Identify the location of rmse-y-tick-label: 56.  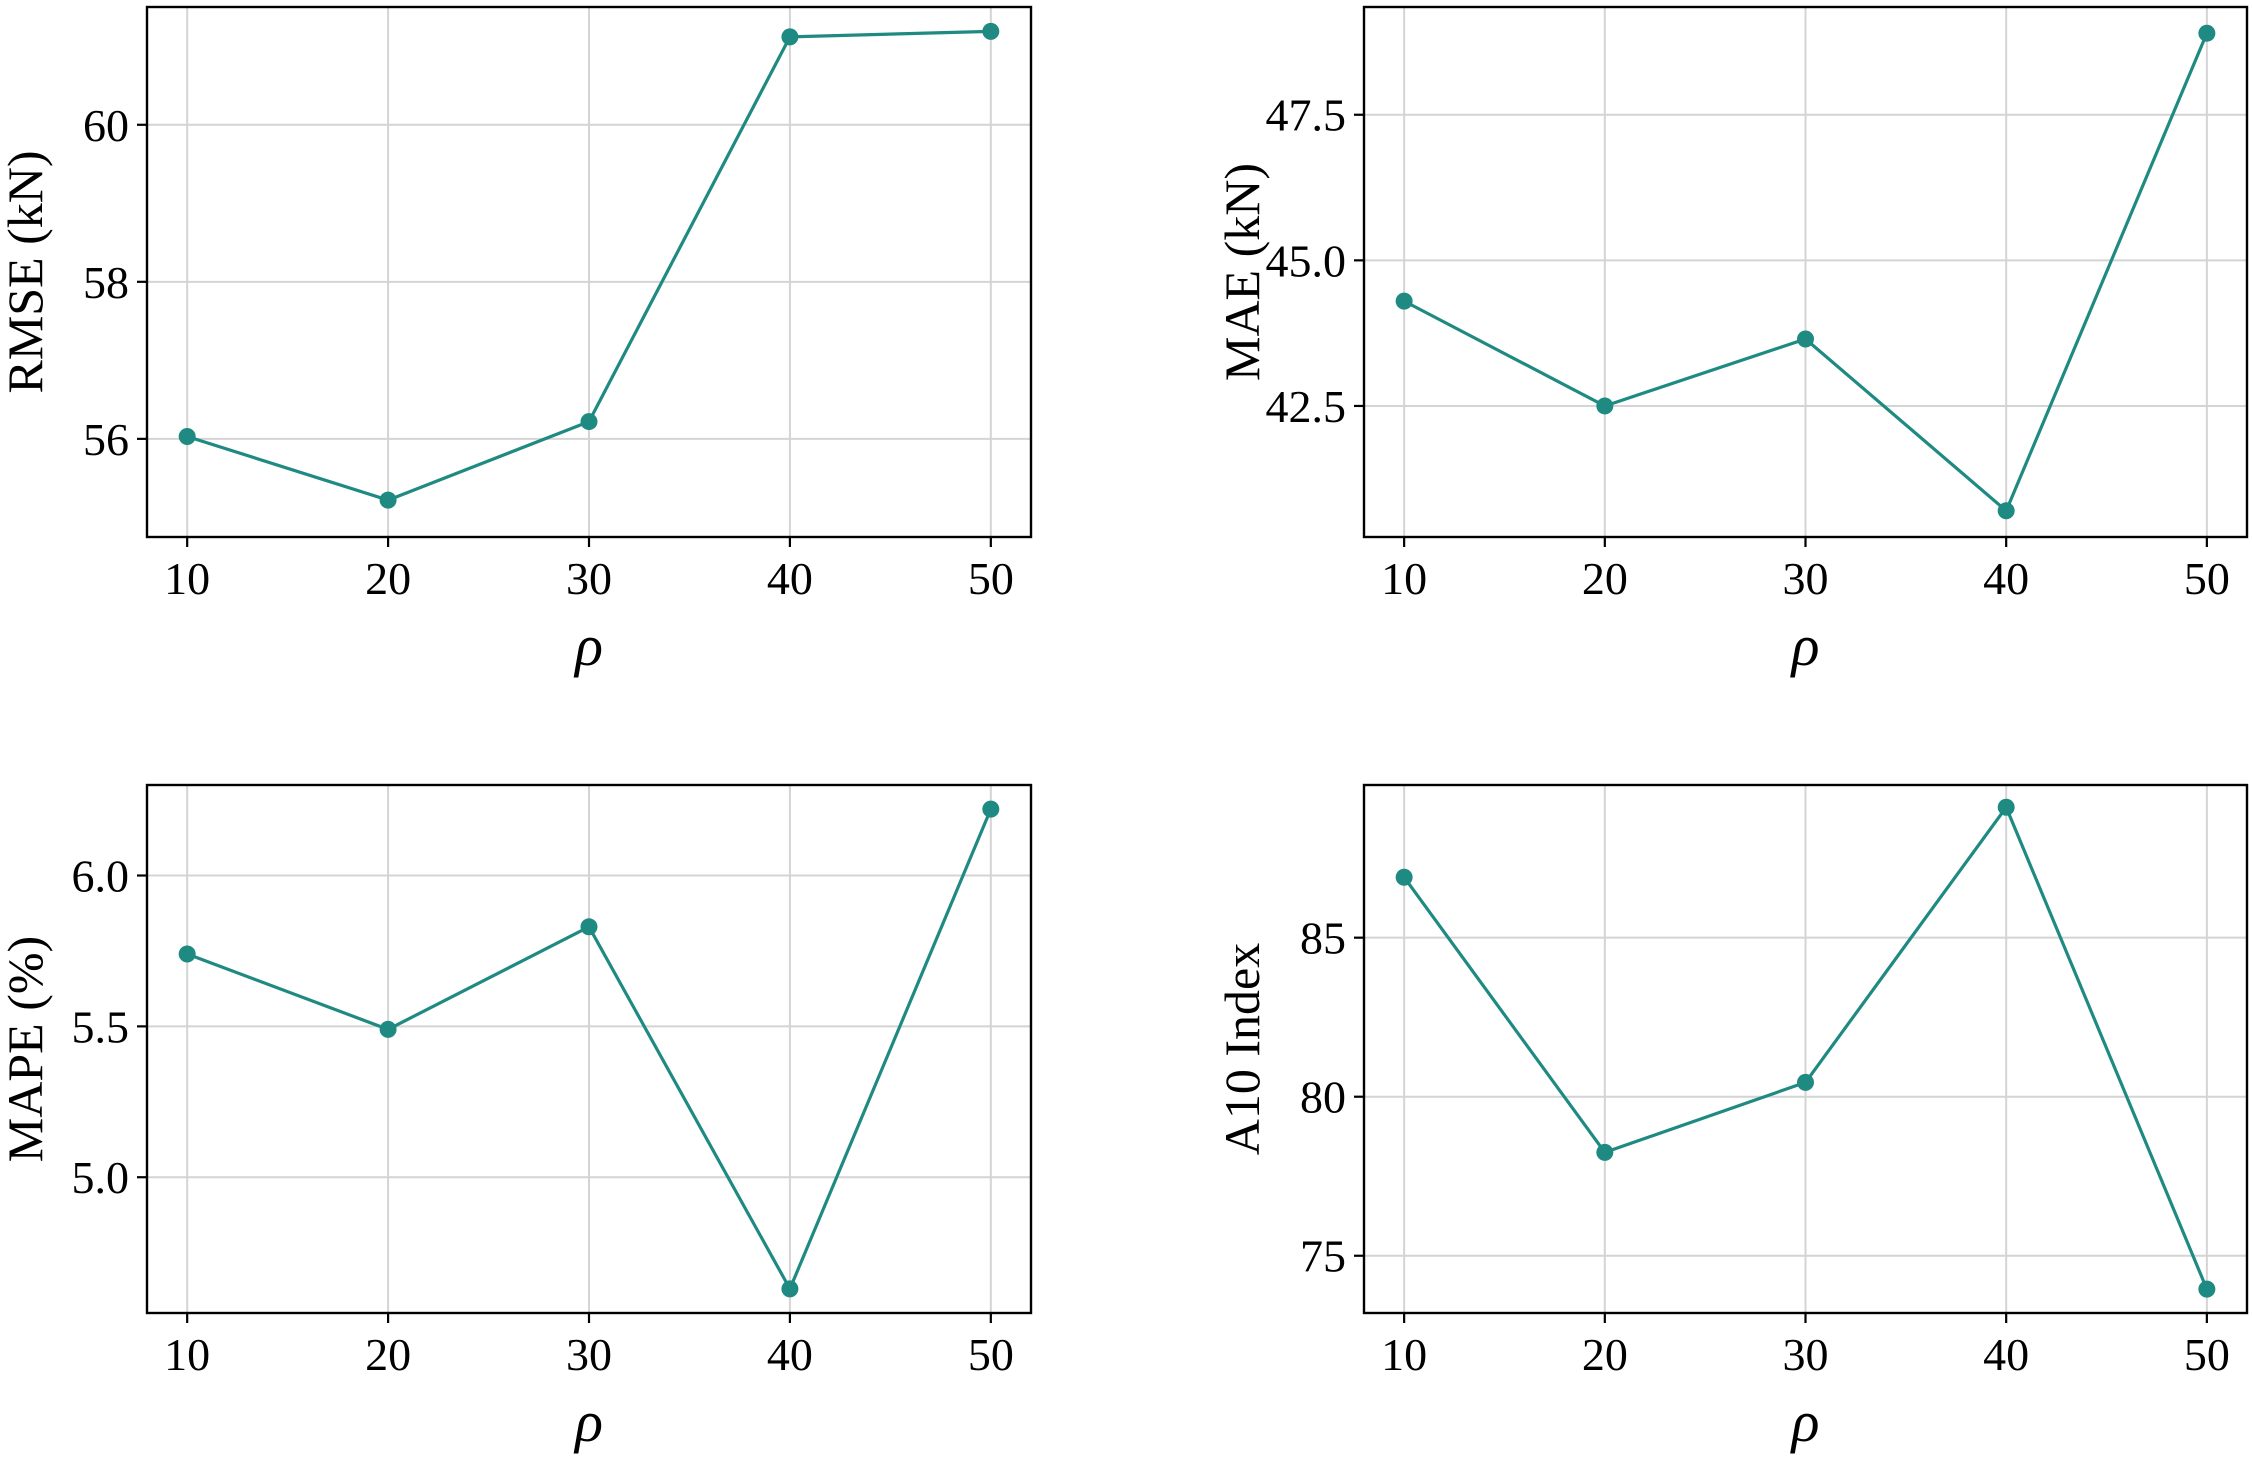
(106, 439).